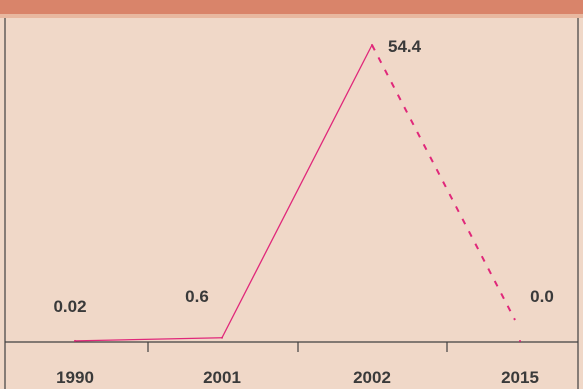 This screenshot has width=583, height=389. Describe the element at coordinates (75, 377) in the screenshot. I see `x-tick-label: 1990` at that location.